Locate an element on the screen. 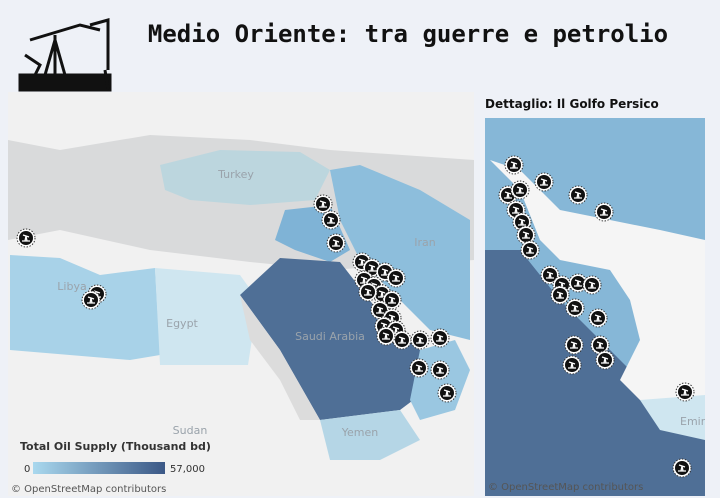  title: Medio Oriente: tra guerre e petrolio is located at coordinates (408, 34).